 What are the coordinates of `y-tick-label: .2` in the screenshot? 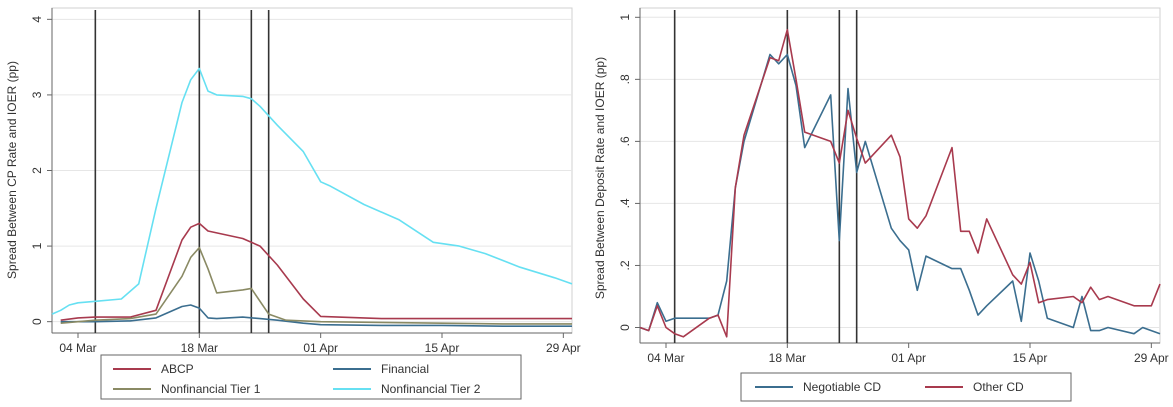 It's located at (625, 265).